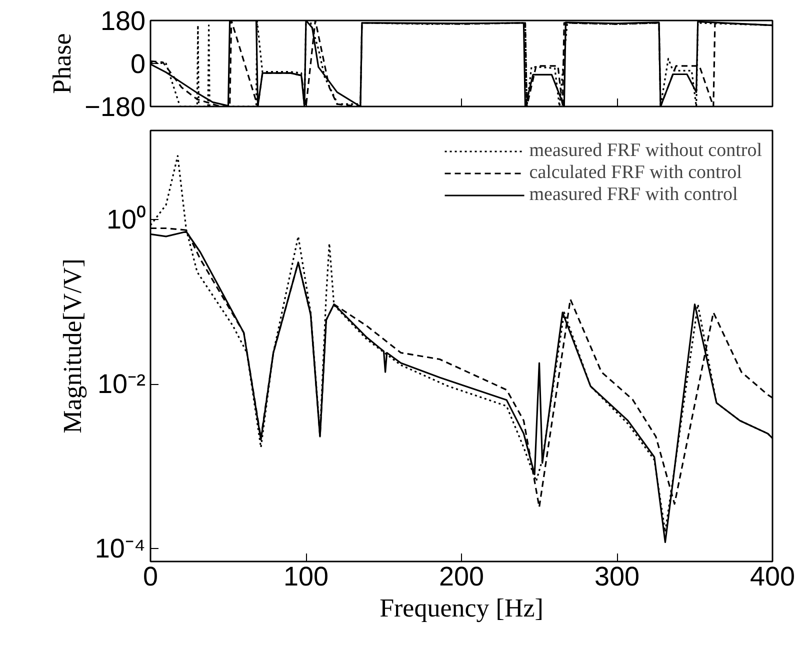 This screenshot has width=807, height=671. I want to click on y-axis-title: Magnitude[V/V], so click(72, 346).